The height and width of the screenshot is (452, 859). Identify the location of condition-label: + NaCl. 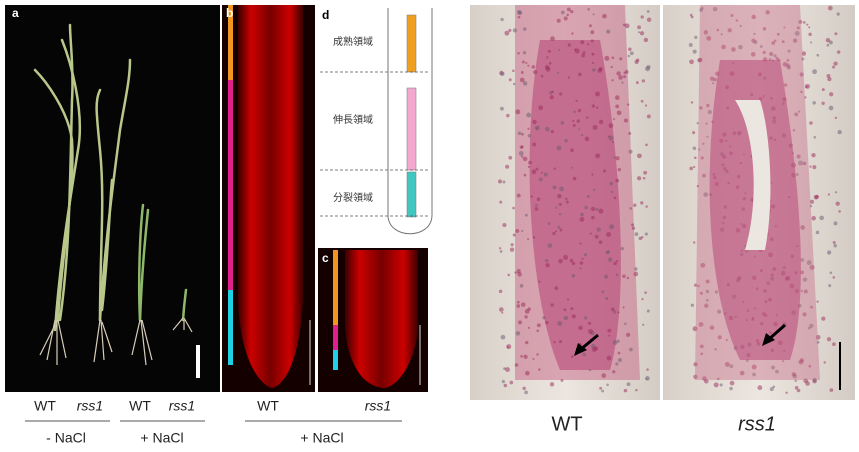
(321, 438).